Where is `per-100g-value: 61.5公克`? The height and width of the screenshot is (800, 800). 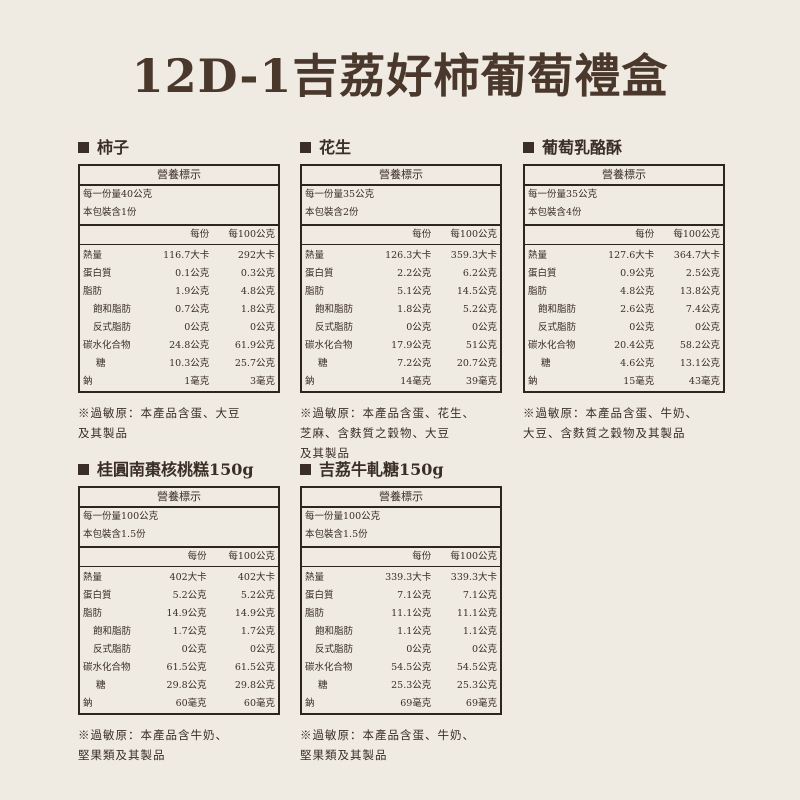
per-100g-value: 61.5公克 is located at coordinates (254, 667).